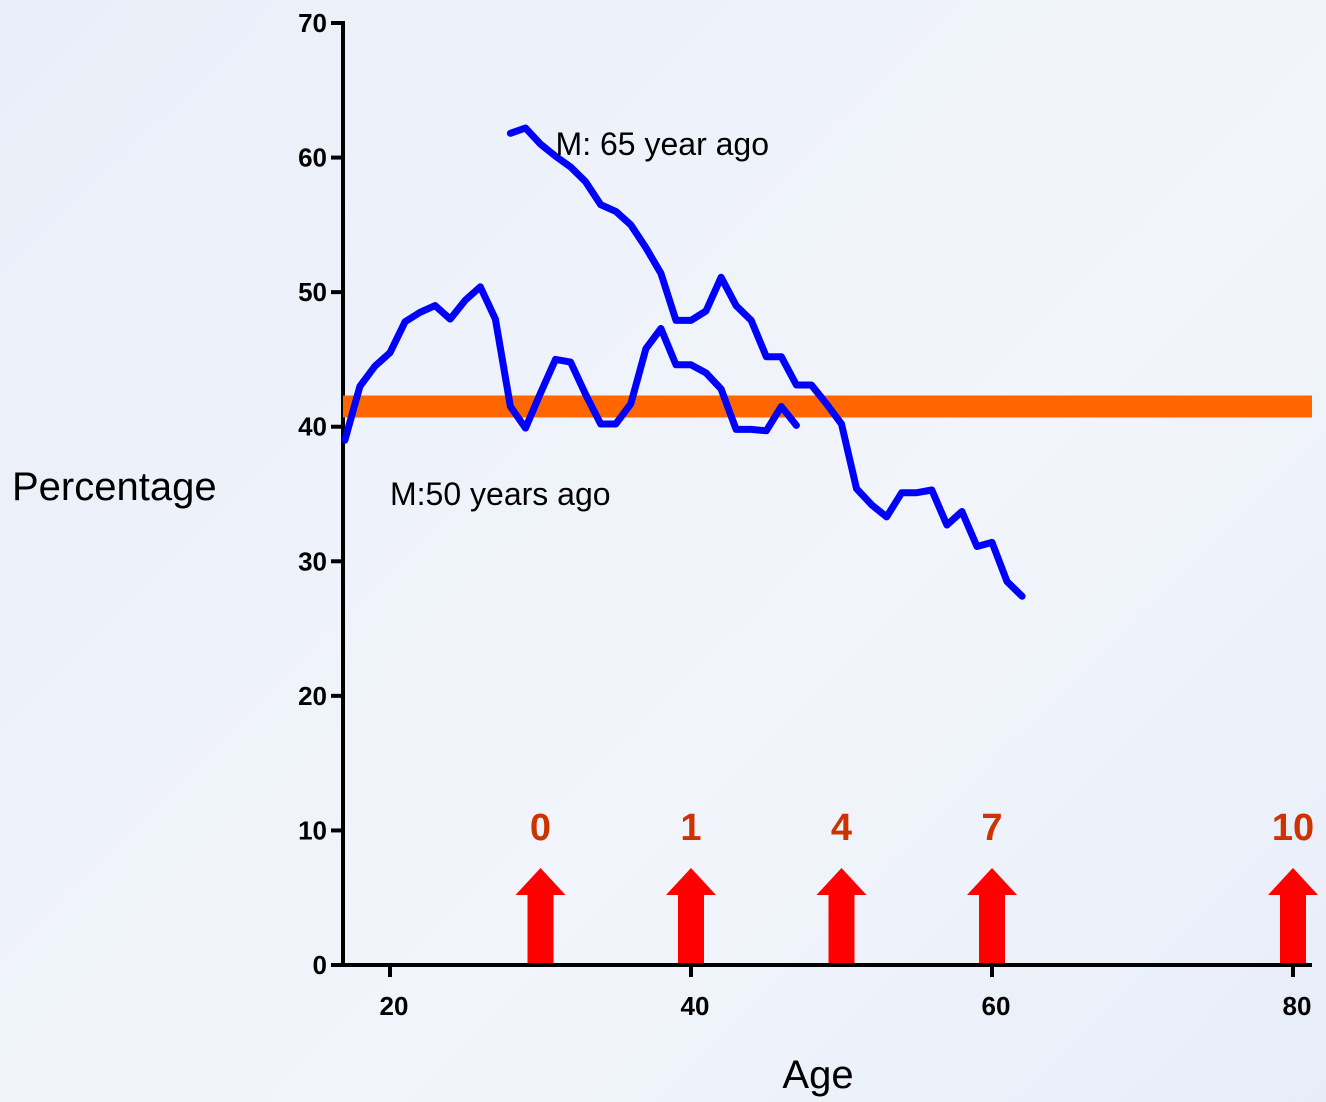 Image resolution: width=1326 pixels, height=1102 pixels. Describe the element at coordinates (394, 1006) in the screenshot. I see `x-tick-label: 20` at that location.